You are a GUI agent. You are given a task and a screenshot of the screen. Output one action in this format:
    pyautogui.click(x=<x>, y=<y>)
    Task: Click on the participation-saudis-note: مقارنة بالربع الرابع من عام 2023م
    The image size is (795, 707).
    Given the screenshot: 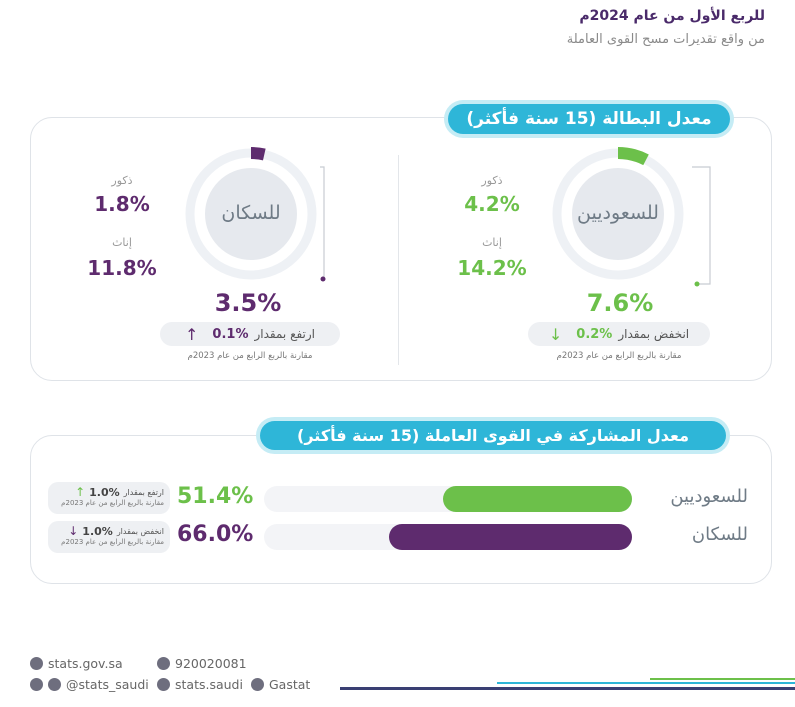 What is the action you would take?
    pyautogui.click(x=112, y=503)
    